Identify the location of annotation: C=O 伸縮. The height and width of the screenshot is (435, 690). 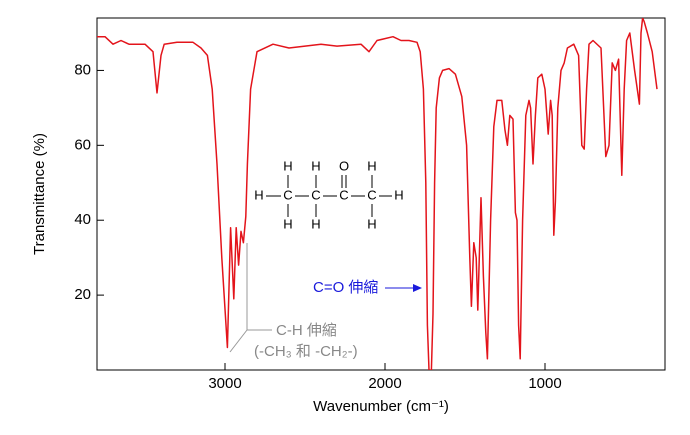
(345, 287).